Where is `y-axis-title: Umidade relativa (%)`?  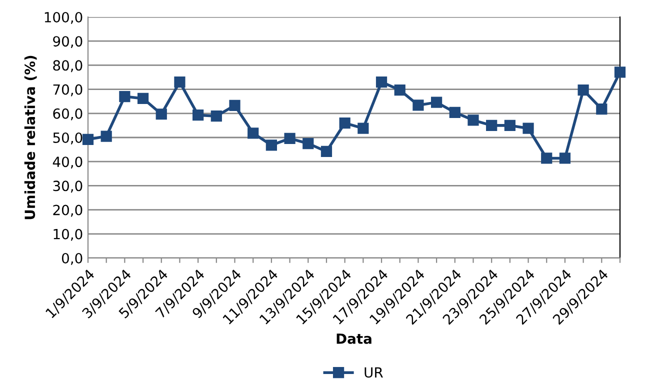
y-axis-title: Umidade relativa (%) is located at coordinates (30, 138).